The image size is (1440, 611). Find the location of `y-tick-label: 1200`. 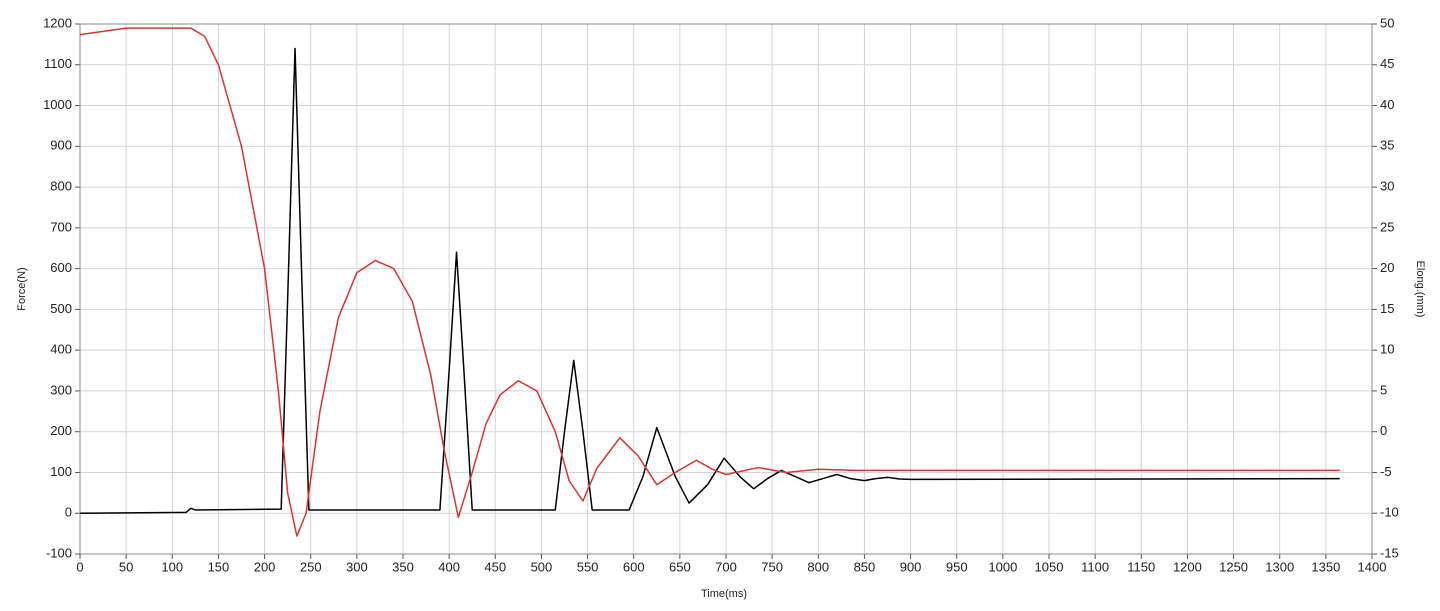

y-tick-label: 1200 is located at coordinates (57, 22).